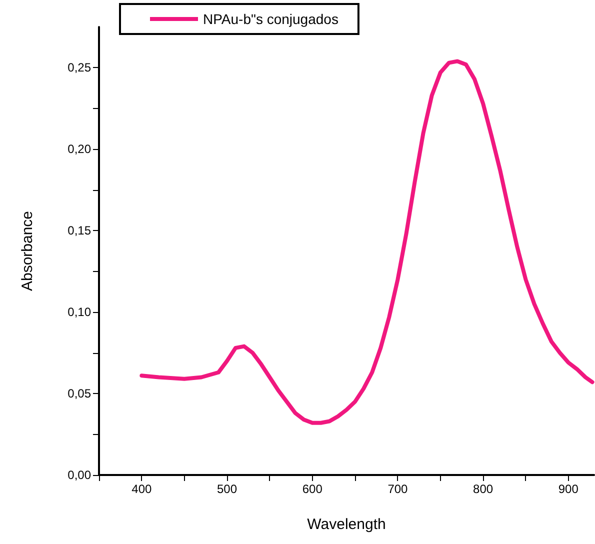  Describe the element at coordinates (80, 149) in the screenshot. I see `y-tick-label: 0,20` at that location.